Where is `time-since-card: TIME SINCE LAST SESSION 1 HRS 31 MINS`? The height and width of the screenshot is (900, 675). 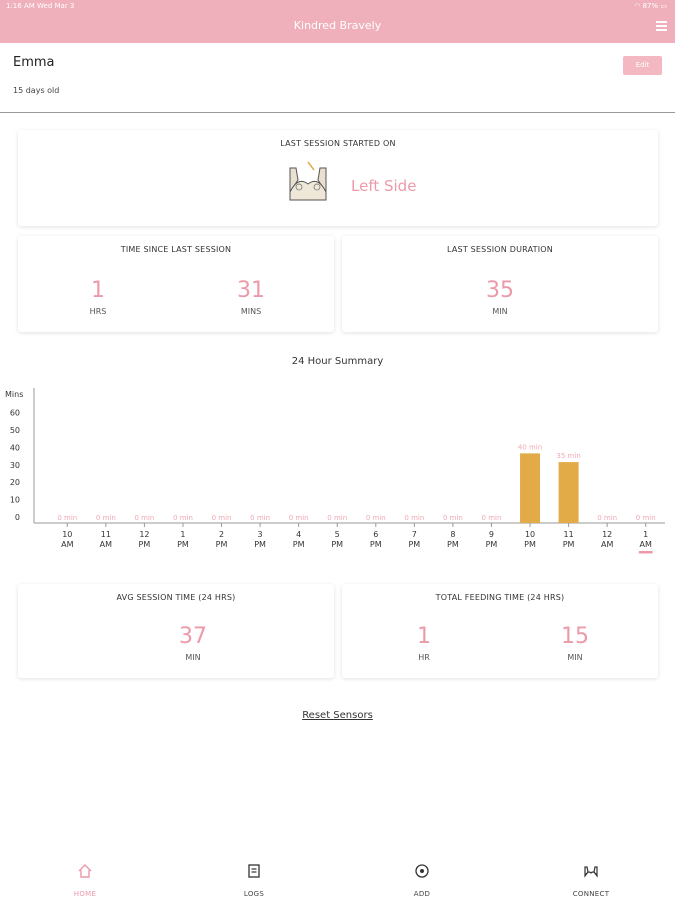 time-since-card: TIME SINCE LAST SESSION 1 HRS 31 MINS is located at coordinates (176, 284).